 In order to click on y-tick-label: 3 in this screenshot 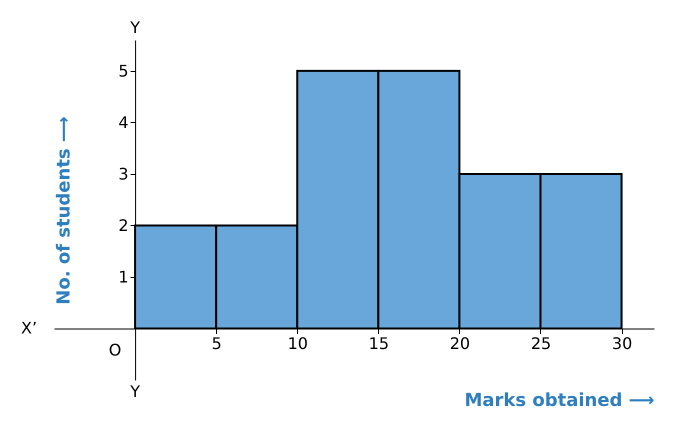, I will do `click(123, 174)`.